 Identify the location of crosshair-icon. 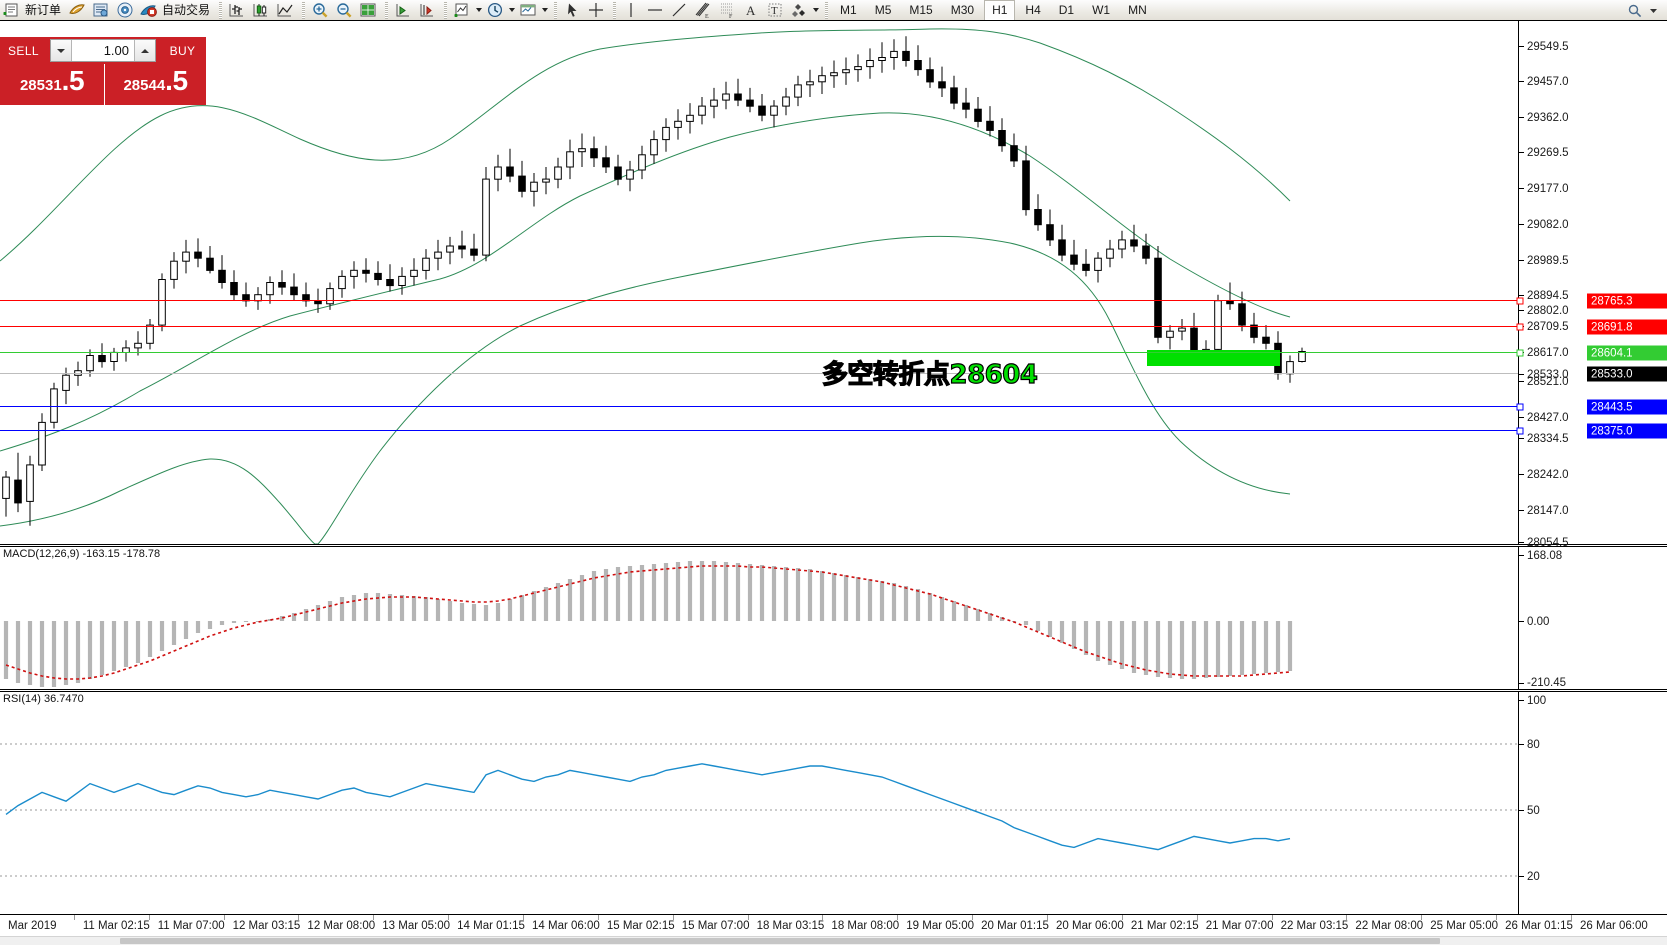
(596, 10).